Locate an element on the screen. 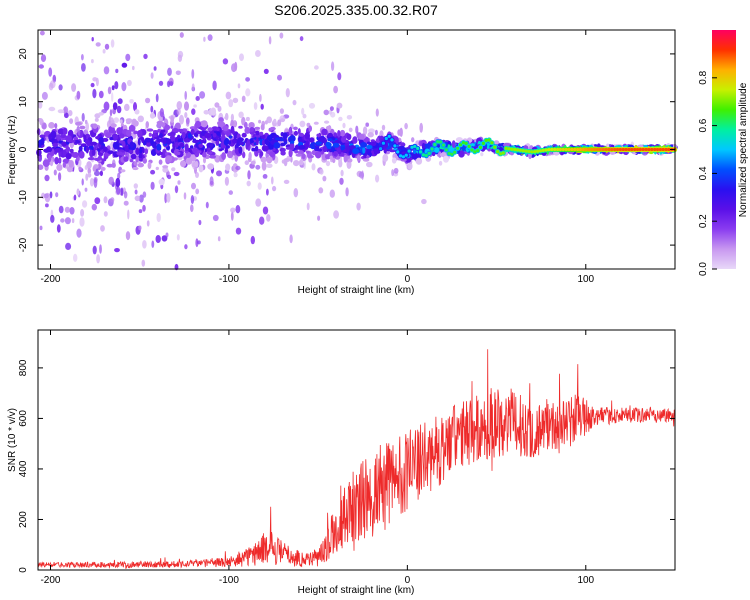 Image resolution: width=750 pixels, height=600 pixels. spectrogram-x-tick-label: -100 is located at coordinates (229, 279).